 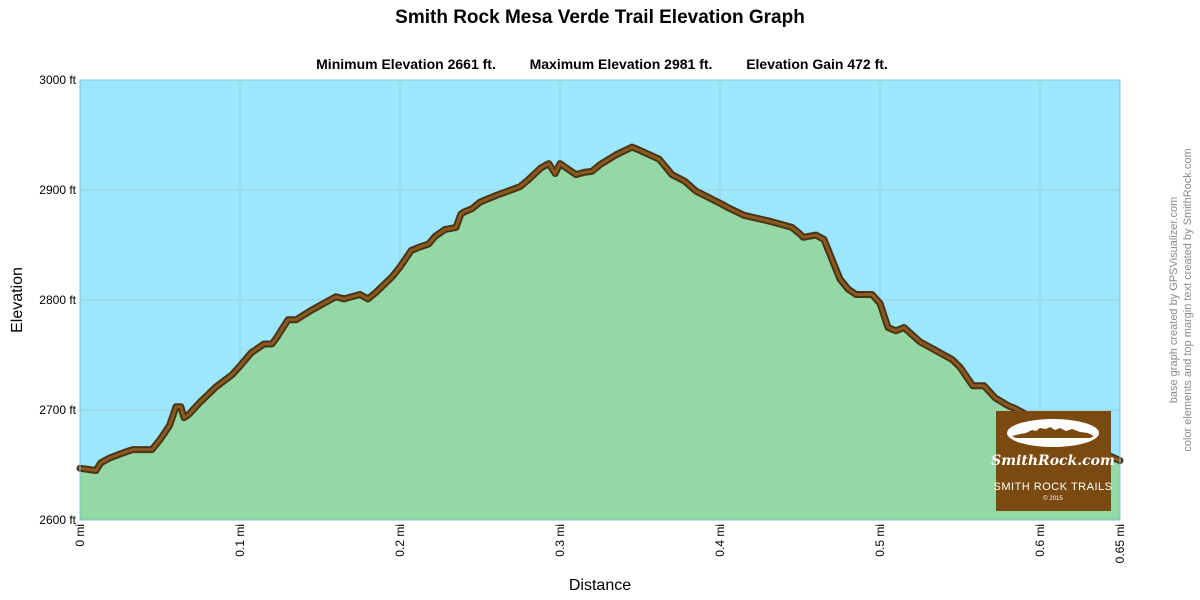 What do you see at coordinates (57, 410) in the screenshot?
I see `y-tick-label: 2700 ft` at bounding box center [57, 410].